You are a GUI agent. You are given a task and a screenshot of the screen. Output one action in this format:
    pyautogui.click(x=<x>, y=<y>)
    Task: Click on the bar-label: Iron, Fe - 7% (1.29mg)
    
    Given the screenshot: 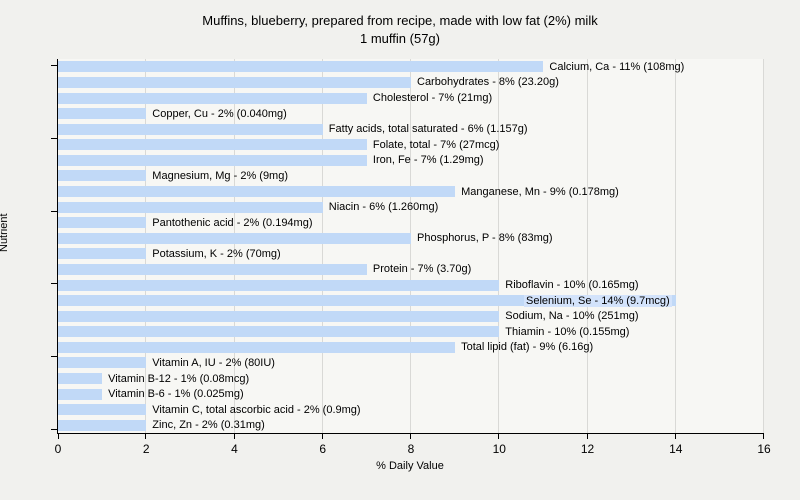 What is the action you would take?
    pyautogui.click(x=428, y=160)
    